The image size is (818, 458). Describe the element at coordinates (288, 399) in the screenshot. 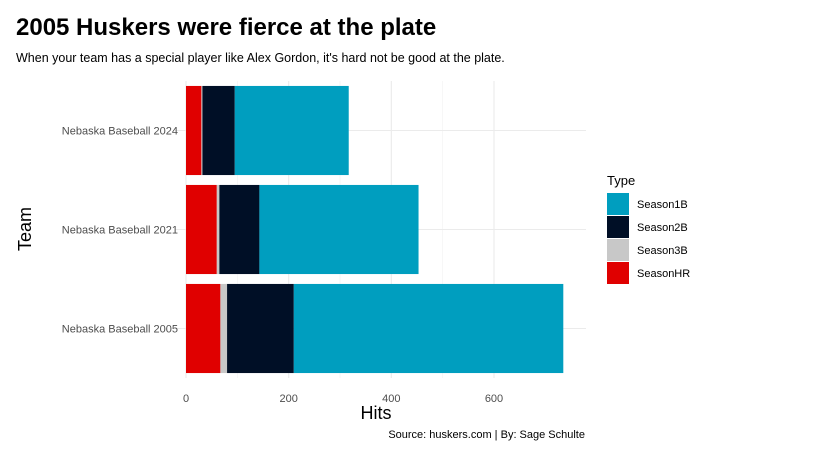

I see `x-tick-label: 200` at that location.